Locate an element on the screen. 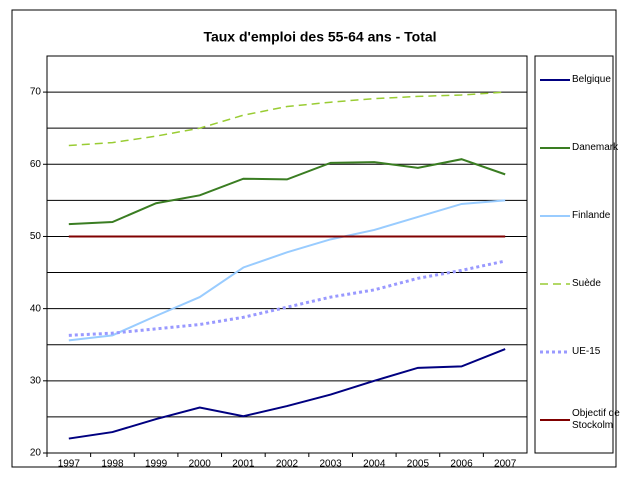 The height and width of the screenshot is (479, 628). x-tick-label: 2007 is located at coordinates (505, 464).